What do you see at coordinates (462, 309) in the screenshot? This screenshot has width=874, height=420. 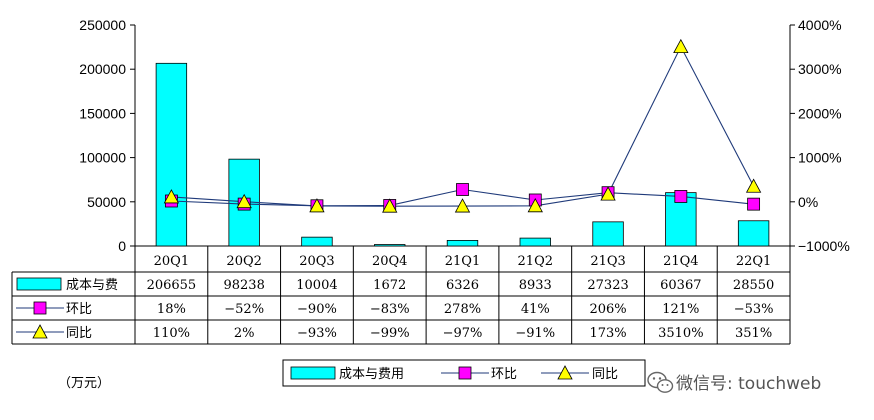 I see `table-cell: 278%` at bounding box center [462, 309].